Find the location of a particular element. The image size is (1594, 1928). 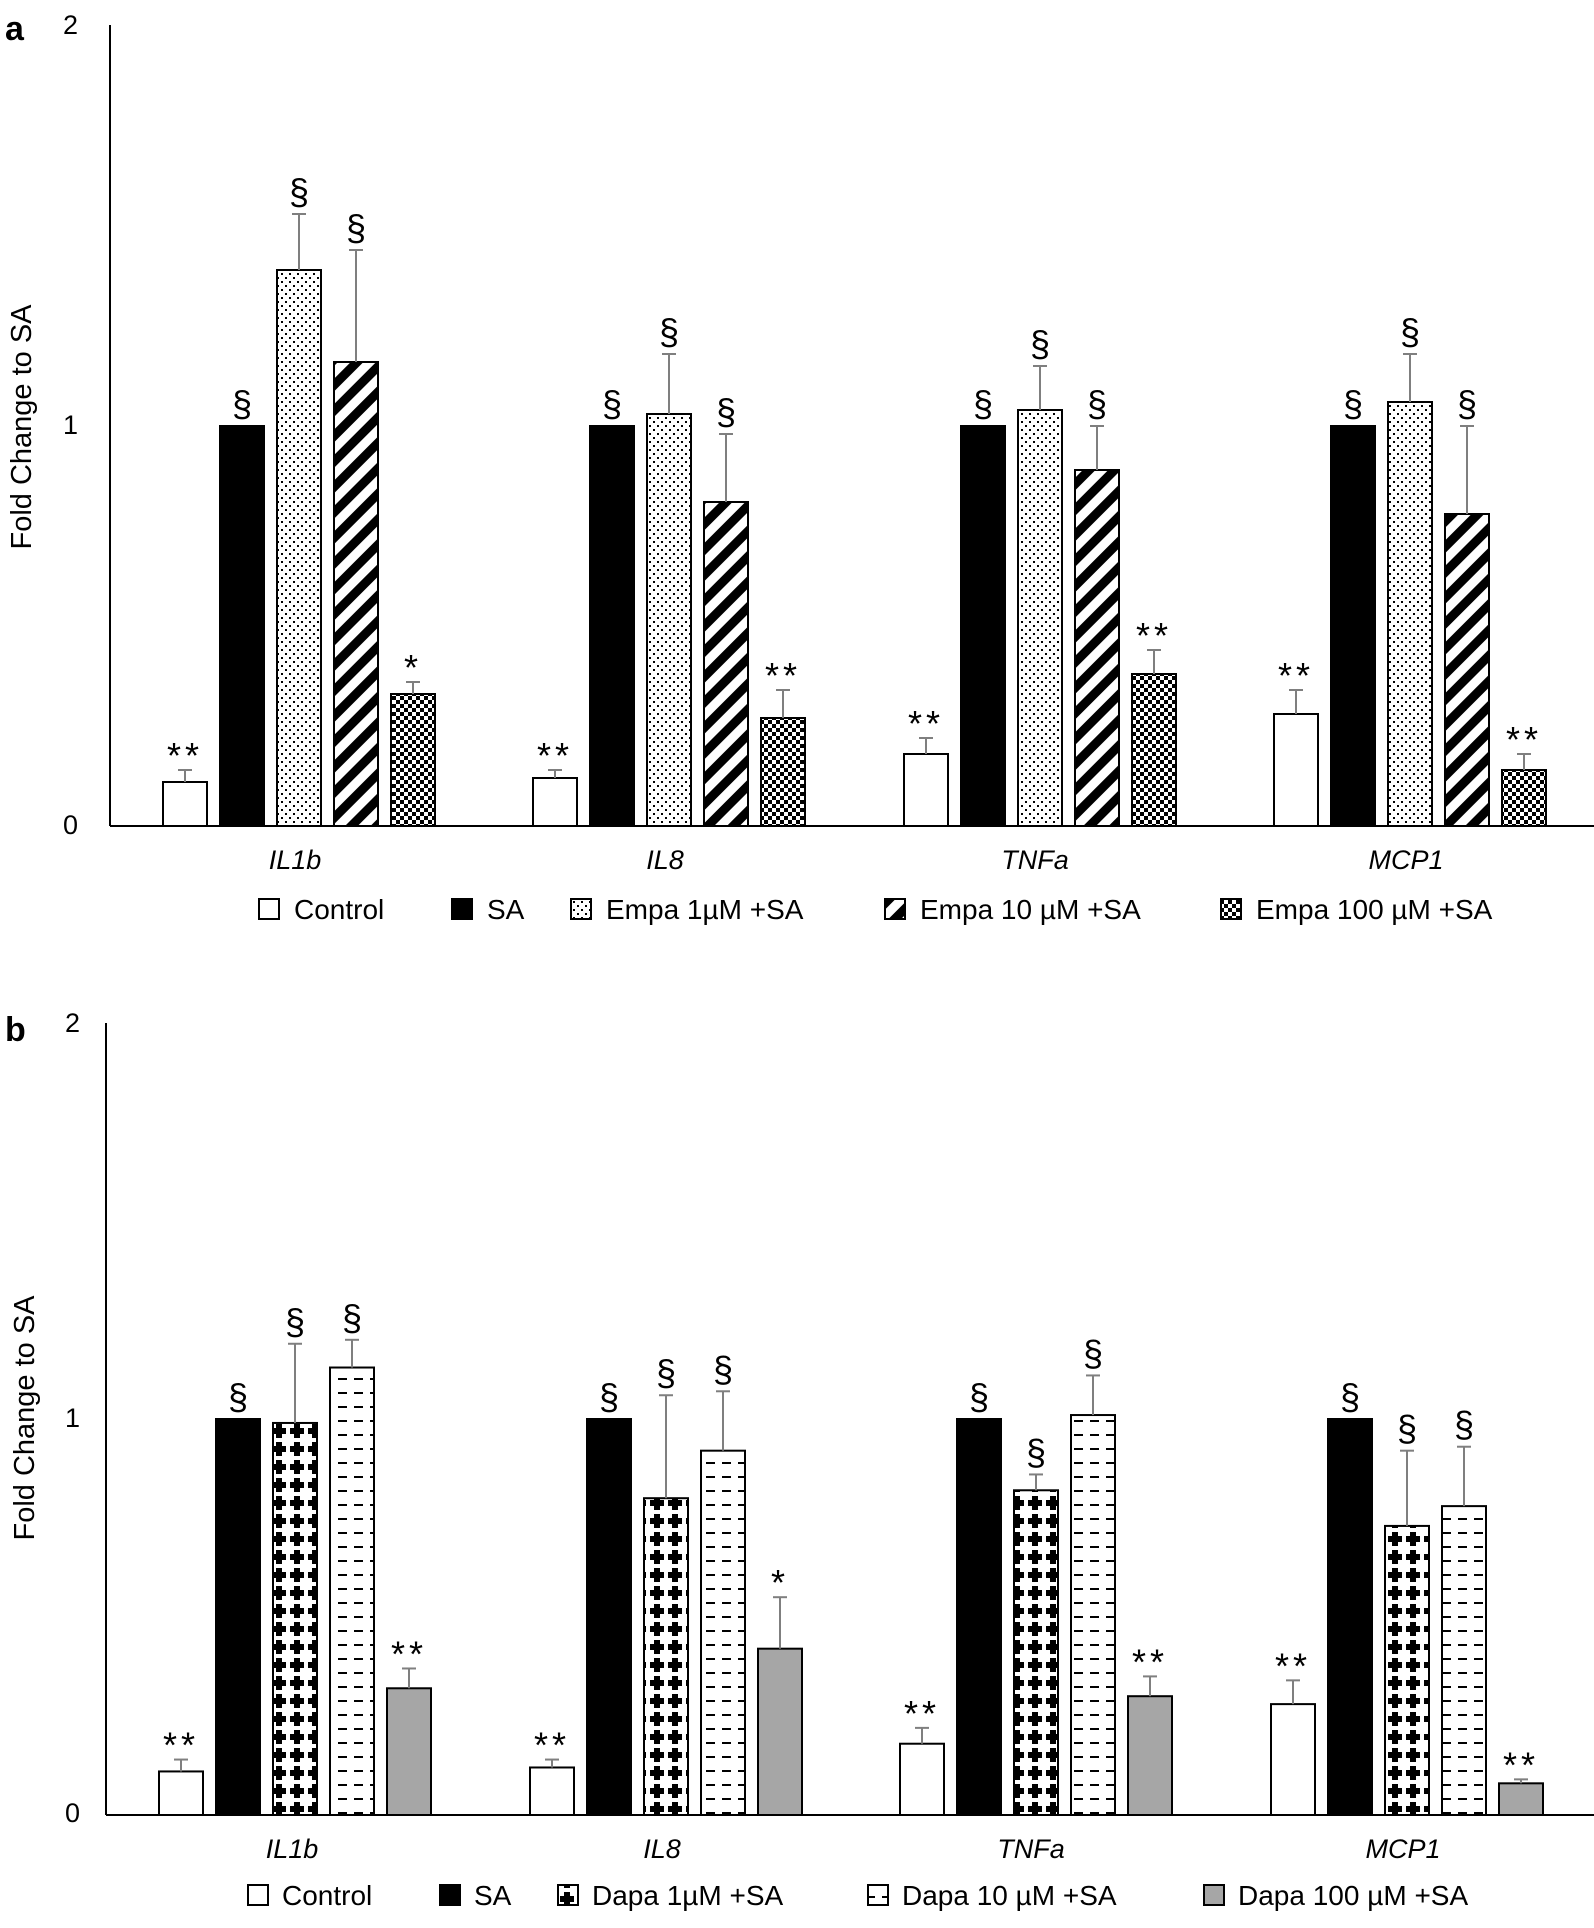

panel-a-significance-label-0-1: § is located at coordinates (242, 403).